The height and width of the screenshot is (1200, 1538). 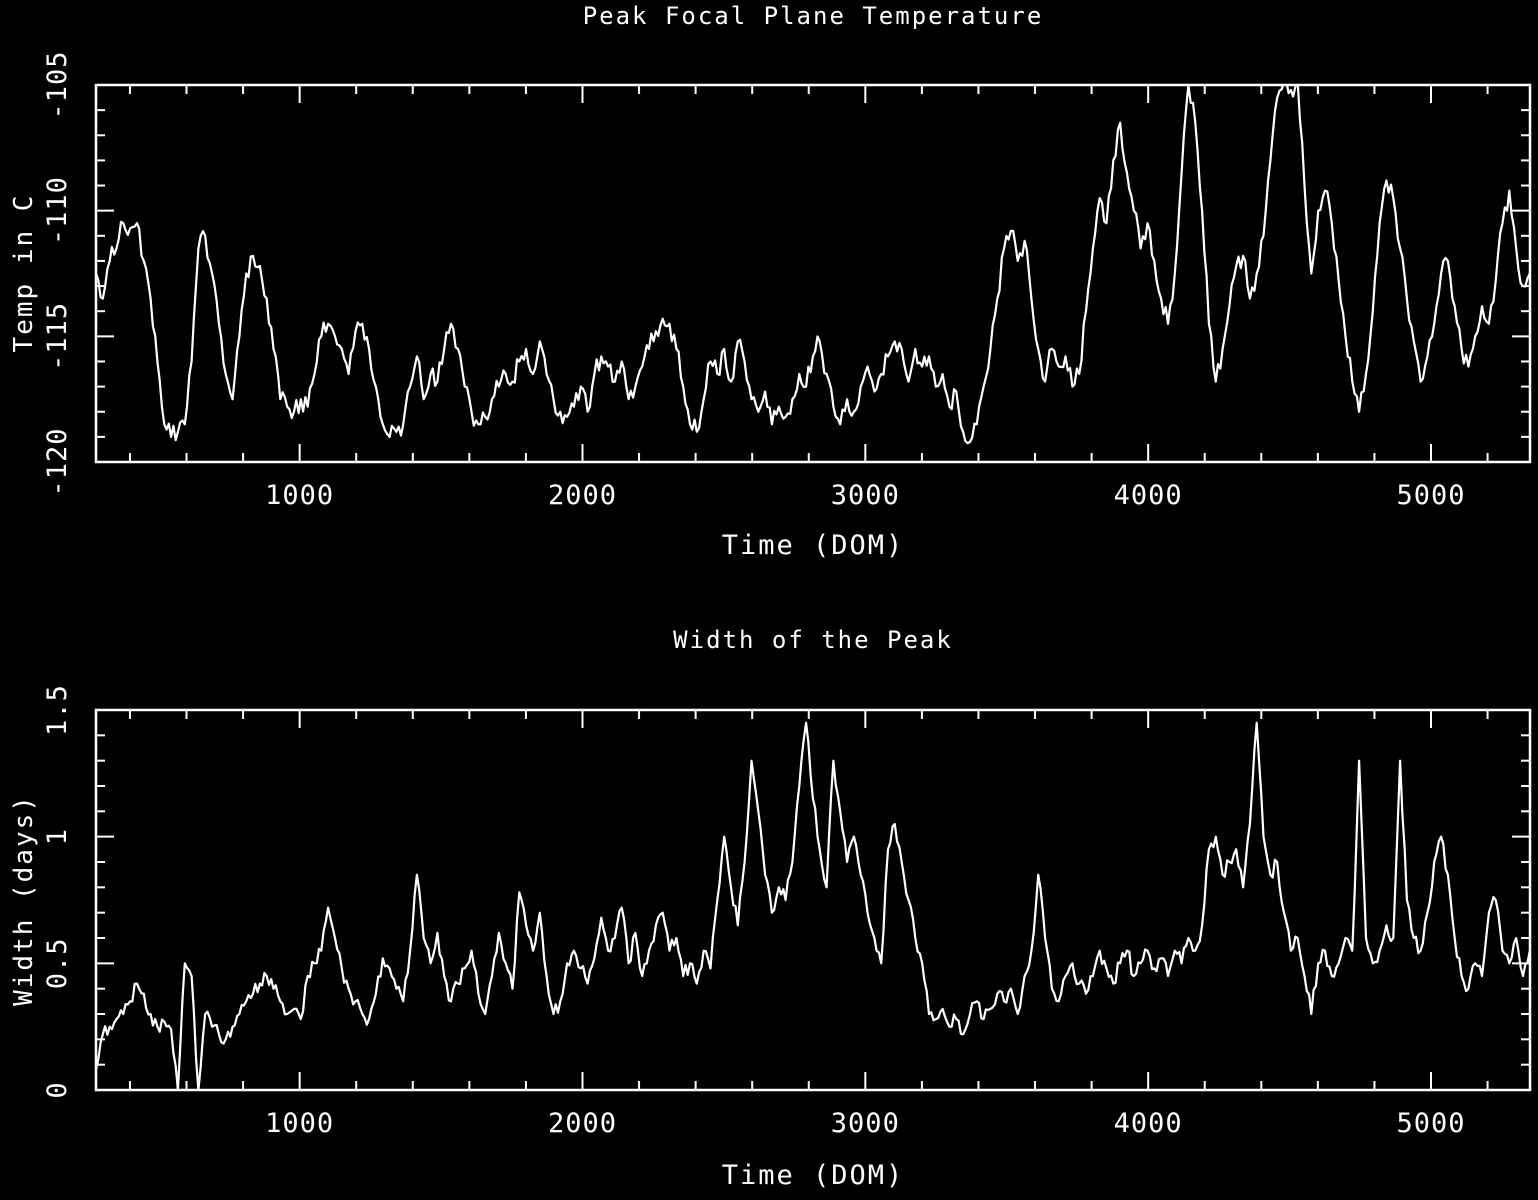 What do you see at coordinates (57, 963) in the screenshot?
I see `y-tick-label: 0.5` at bounding box center [57, 963].